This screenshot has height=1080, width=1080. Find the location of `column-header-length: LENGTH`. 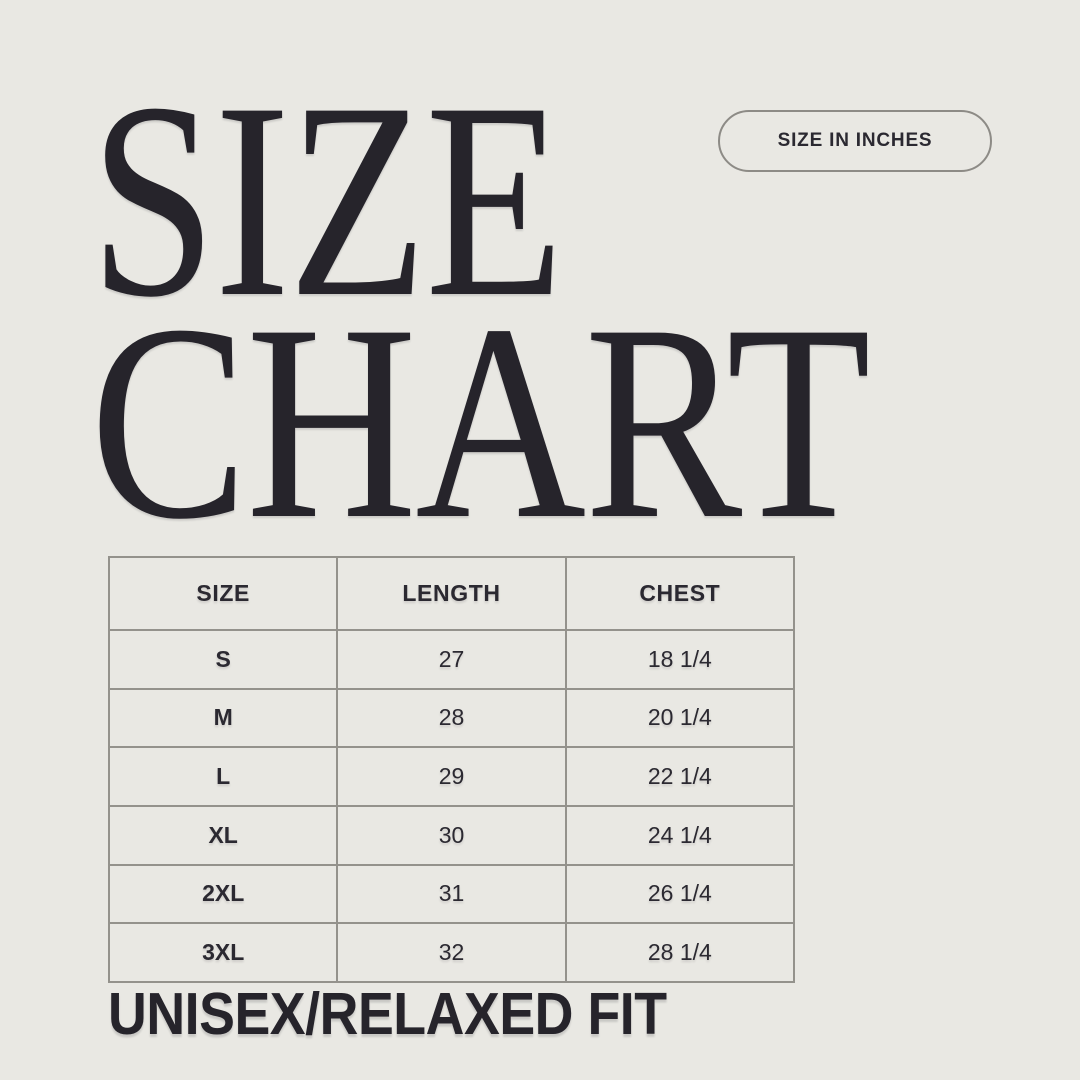

column-header-length: LENGTH is located at coordinates (451, 593).